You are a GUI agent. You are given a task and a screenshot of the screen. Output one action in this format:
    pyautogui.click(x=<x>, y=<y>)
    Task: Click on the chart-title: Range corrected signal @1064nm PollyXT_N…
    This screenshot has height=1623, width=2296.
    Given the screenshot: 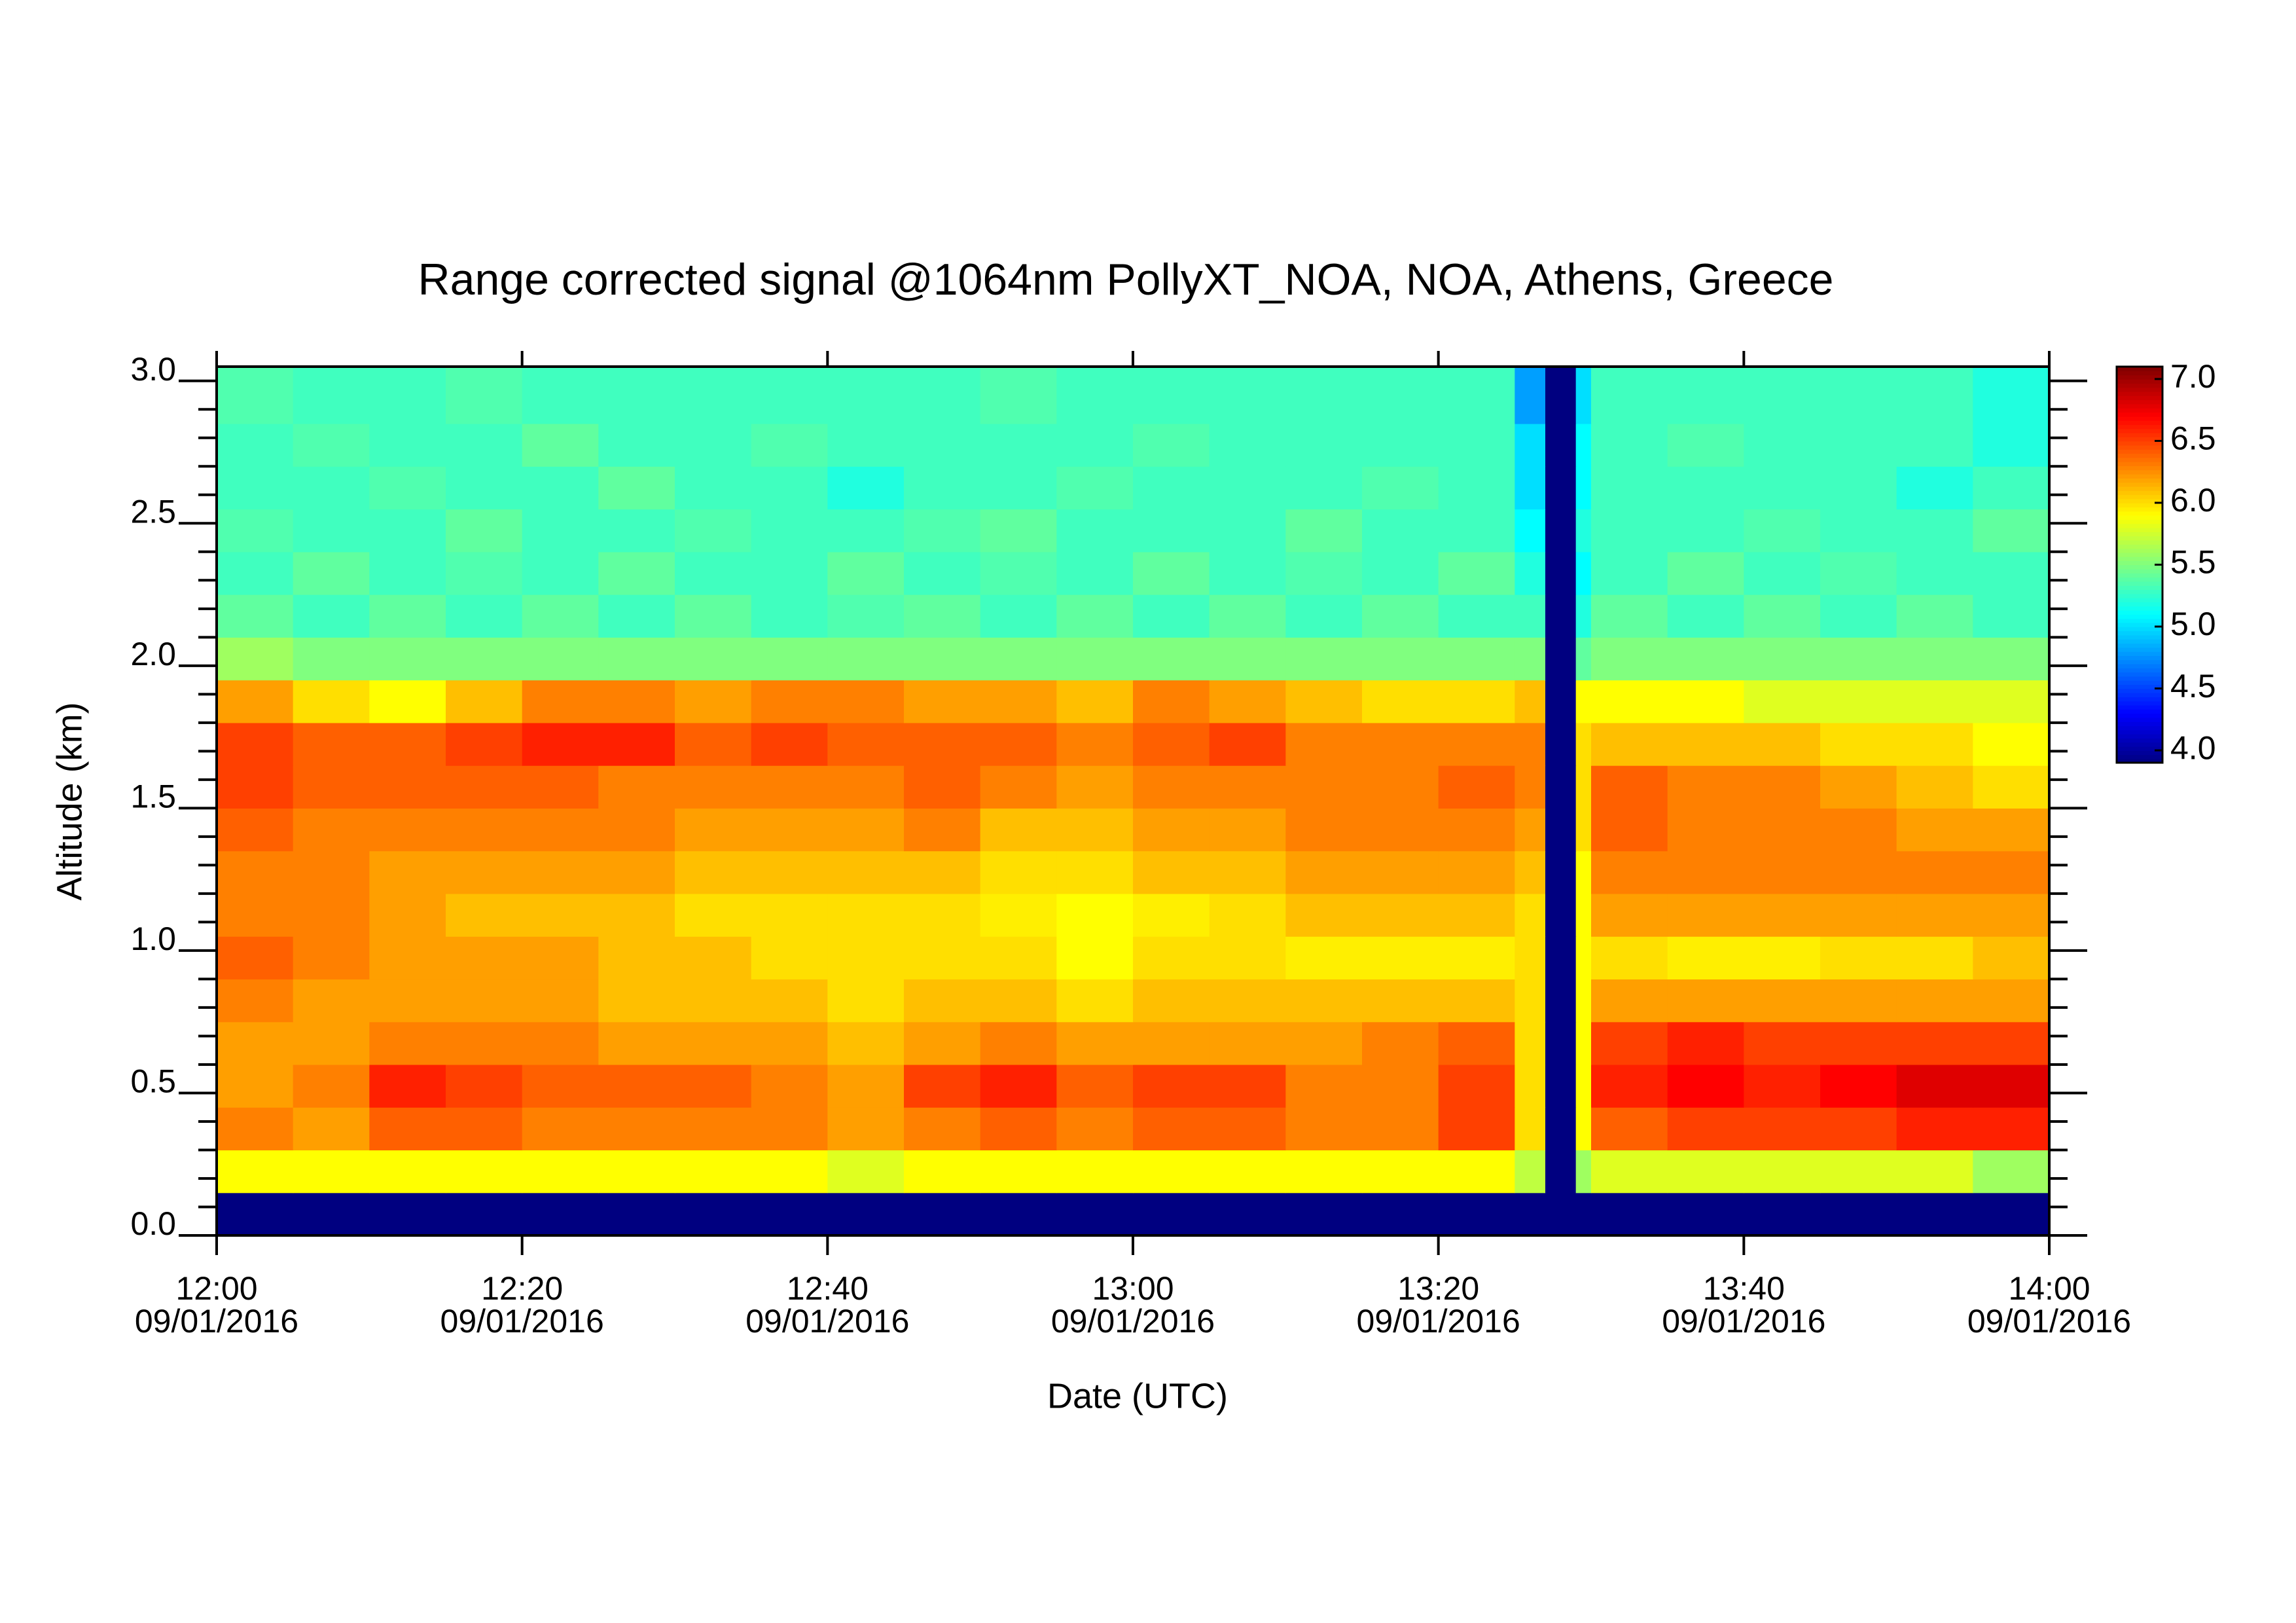 What is the action you would take?
    pyautogui.click(x=1126, y=279)
    